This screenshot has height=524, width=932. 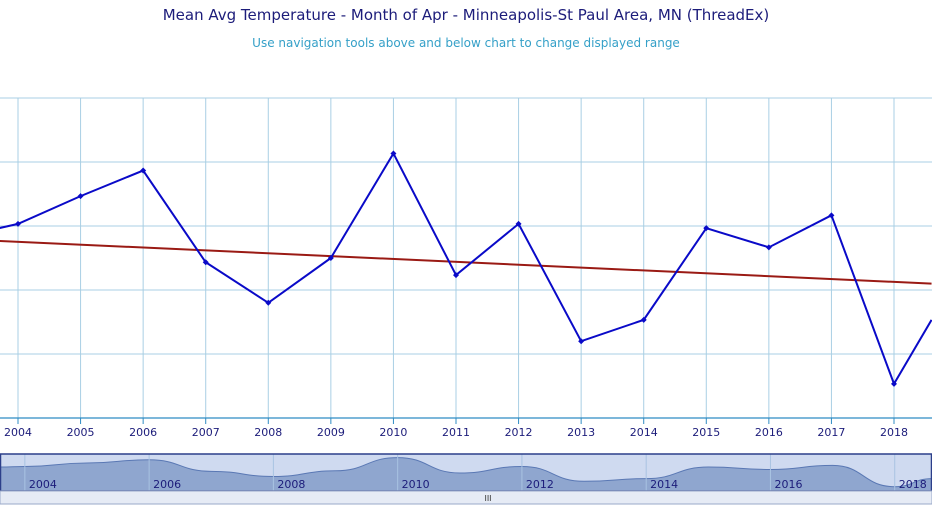 I want to click on scrollbar-grip-icon: III, so click(x=487, y=498).